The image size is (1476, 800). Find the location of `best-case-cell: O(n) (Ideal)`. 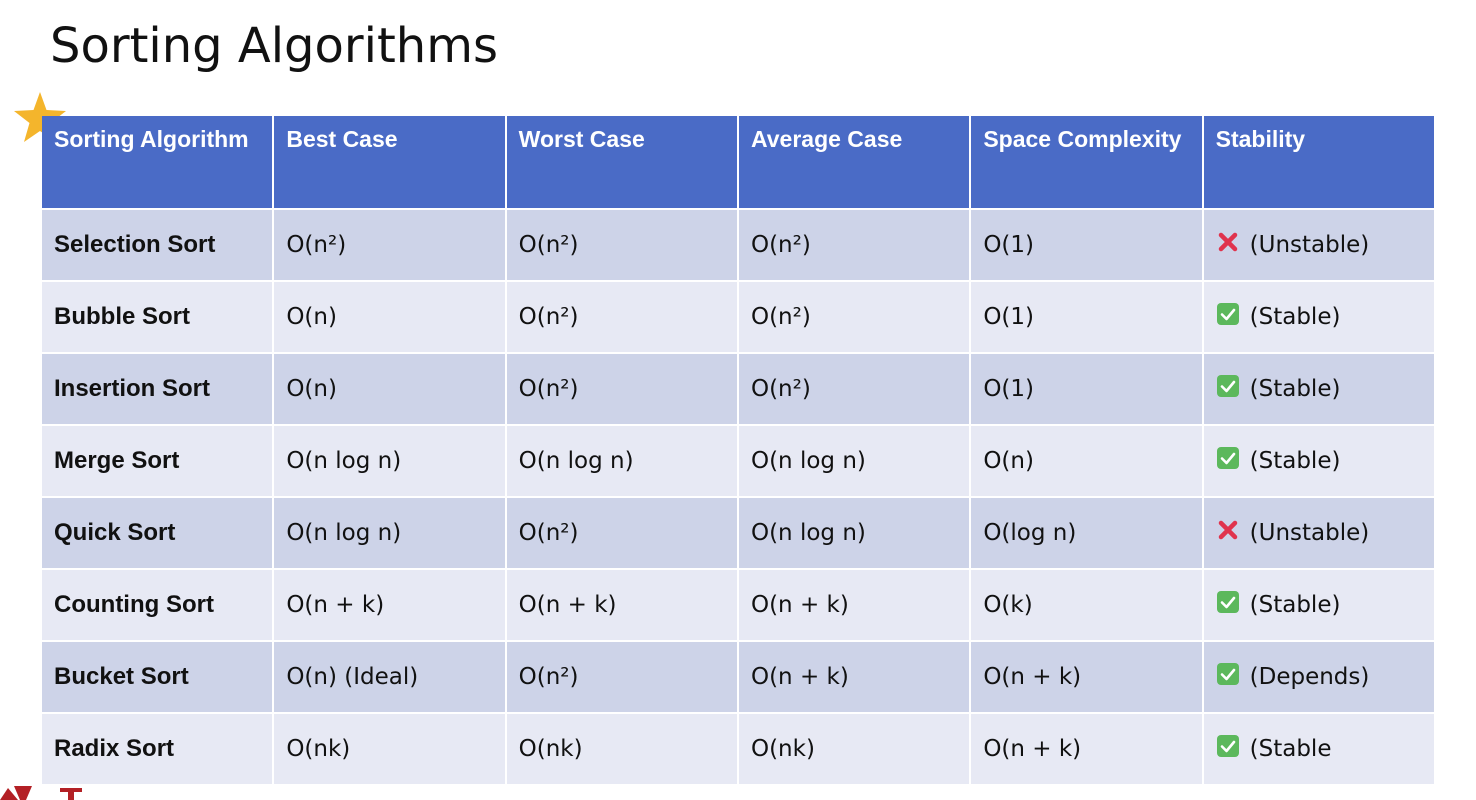

best-case-cell: O(n) (Ideal) is located at coordinates (389, 677).